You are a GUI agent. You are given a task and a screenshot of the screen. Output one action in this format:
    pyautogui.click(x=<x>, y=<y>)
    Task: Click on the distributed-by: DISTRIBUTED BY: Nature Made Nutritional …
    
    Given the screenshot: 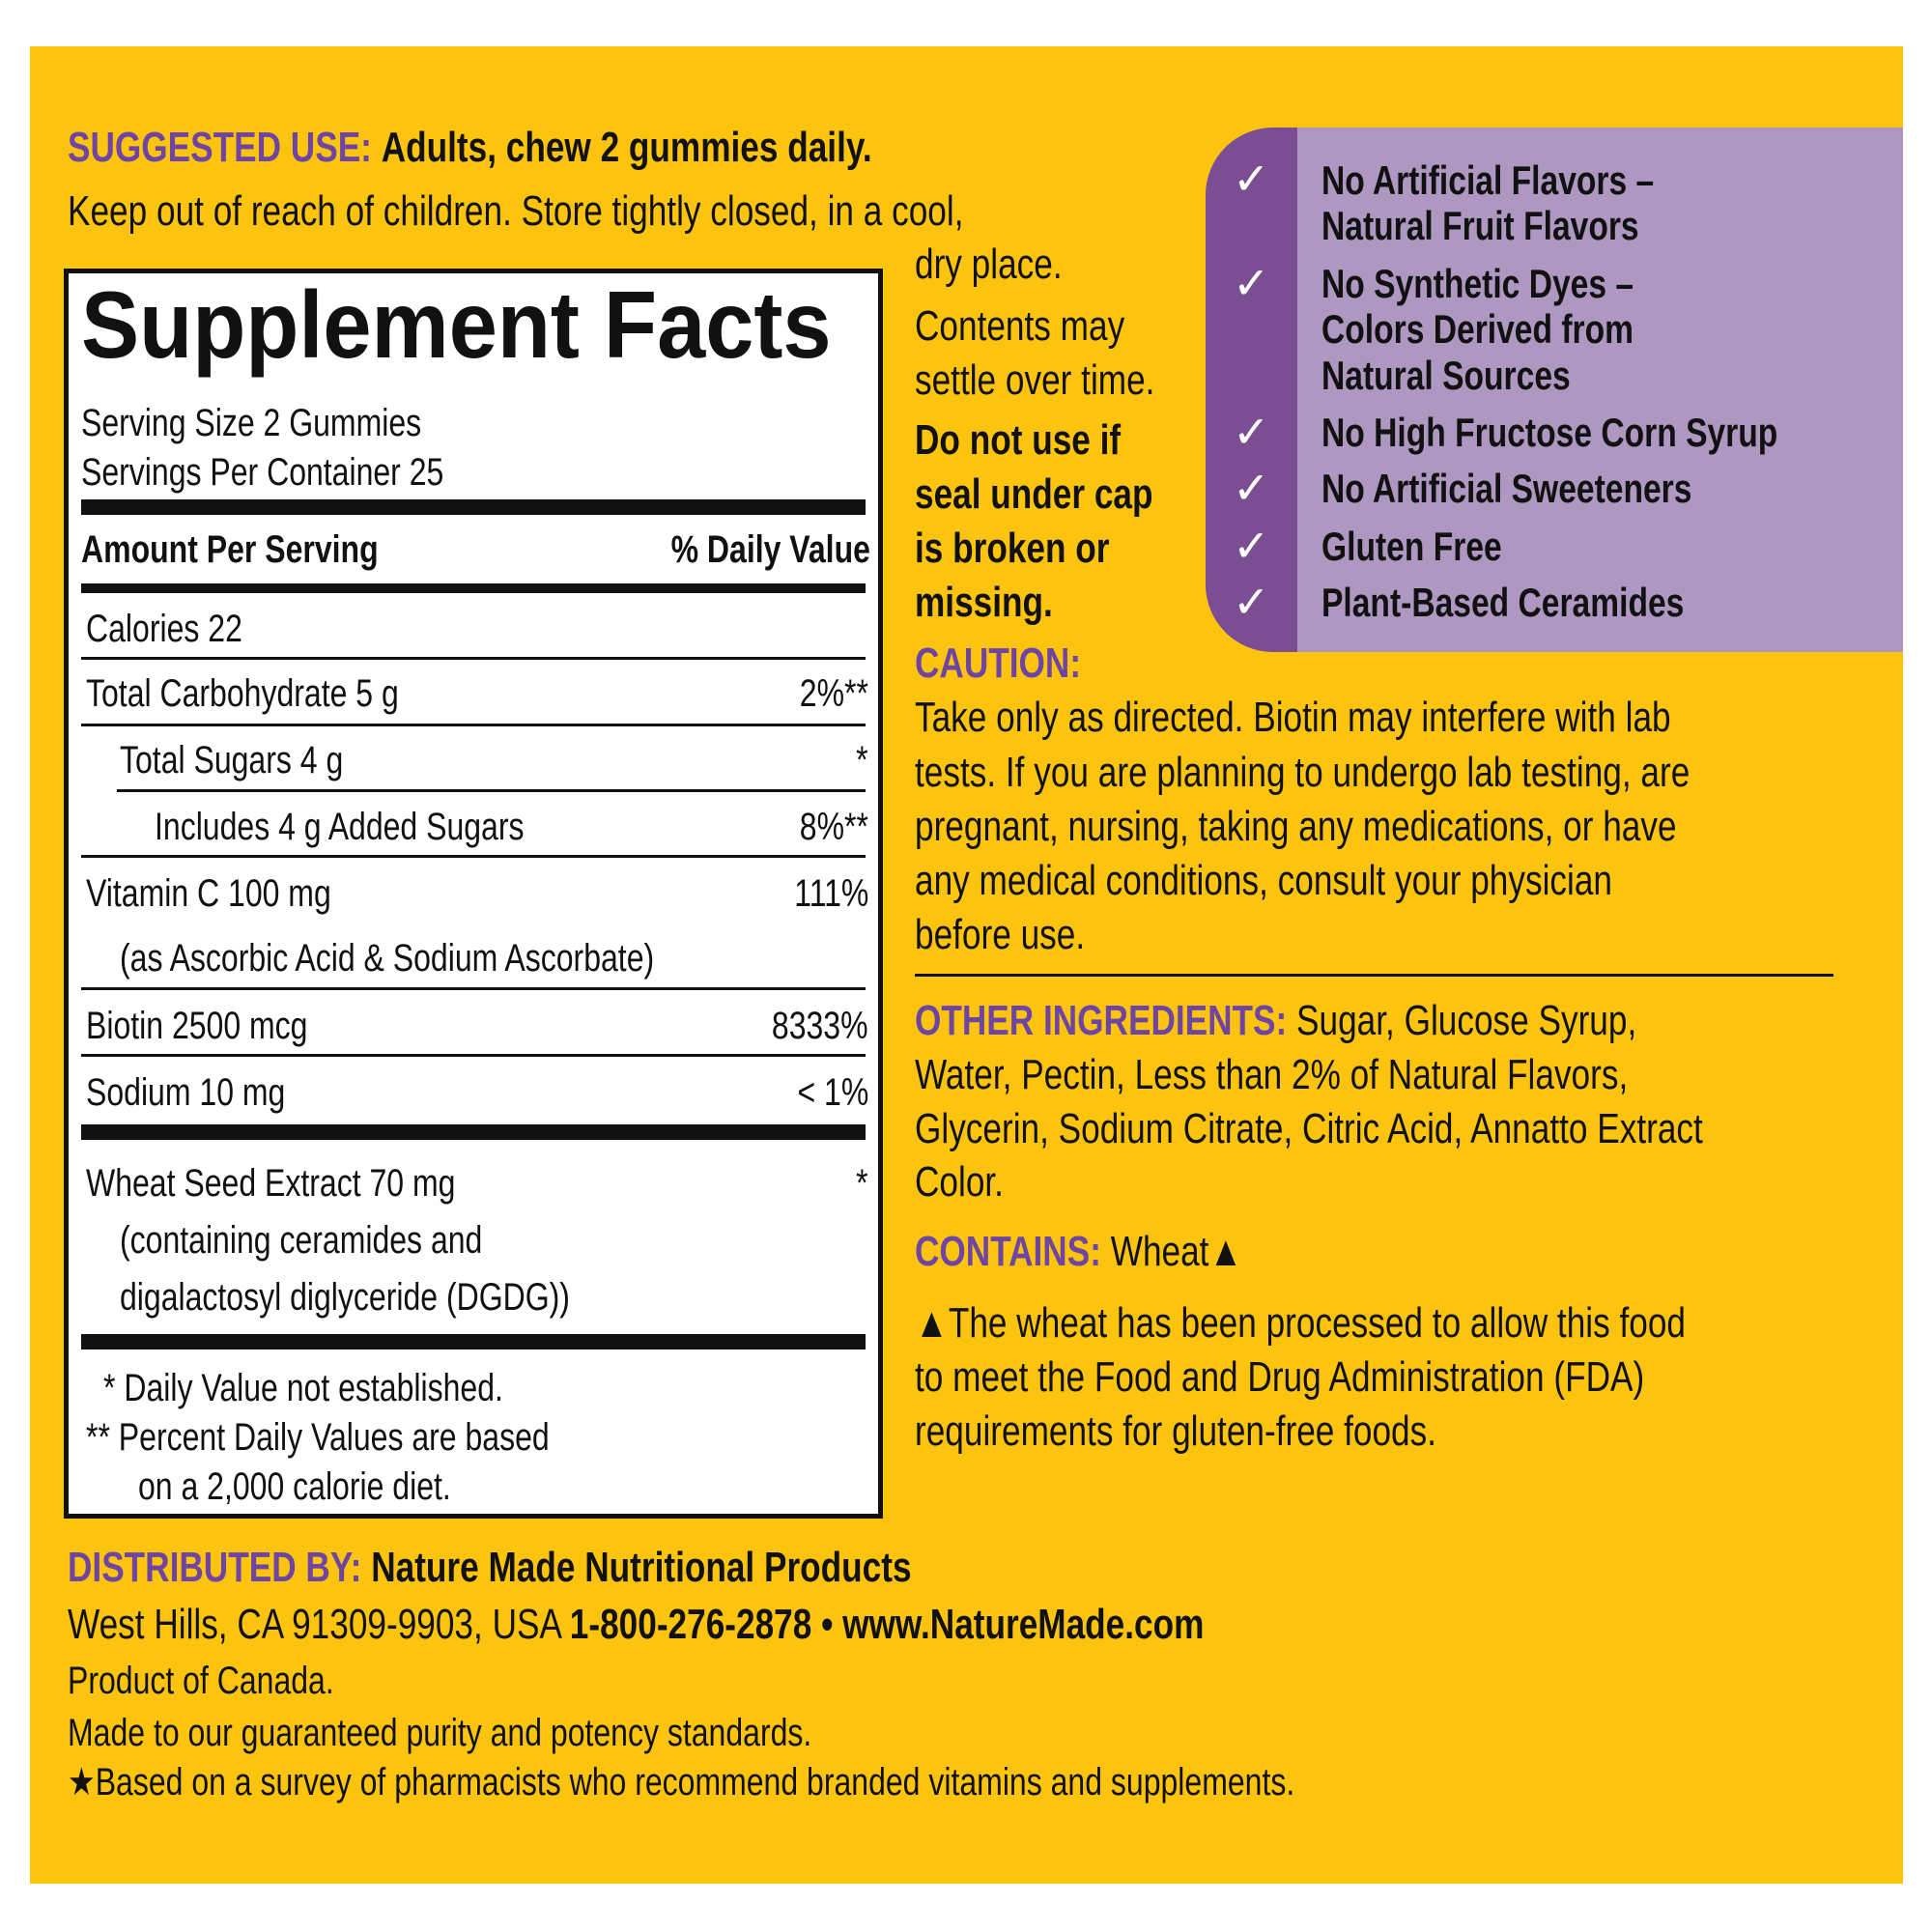 What is the action you would take?
    pyautogui.click(x=490, y=1568)
    